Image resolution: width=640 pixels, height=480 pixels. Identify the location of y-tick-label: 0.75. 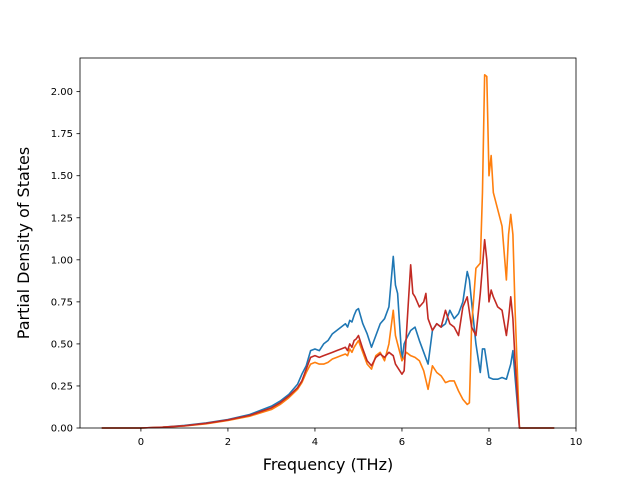
(62, 302).